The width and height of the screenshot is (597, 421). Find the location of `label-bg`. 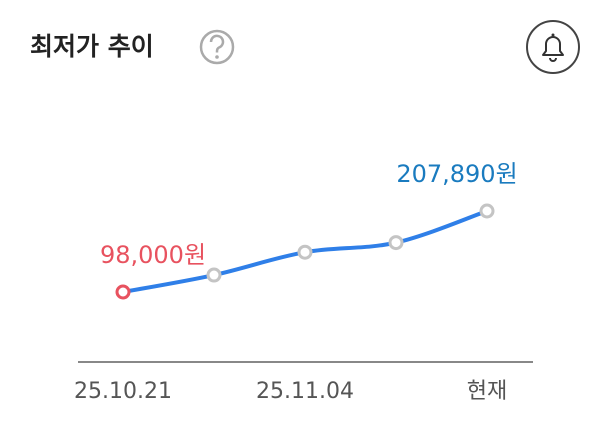

label-bg is located at coordinates (487, 173).